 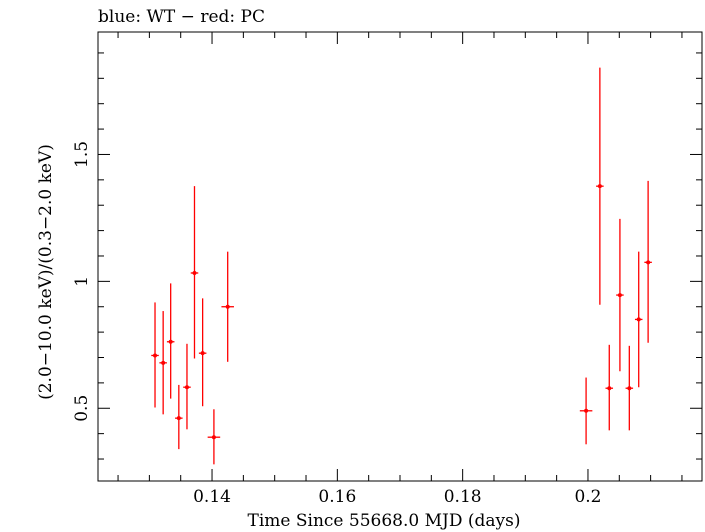 What do you see at coordinates (463, 497) in the screenshot?
I see `x-tick-label: 0.18` at bounding box center [463, 497].